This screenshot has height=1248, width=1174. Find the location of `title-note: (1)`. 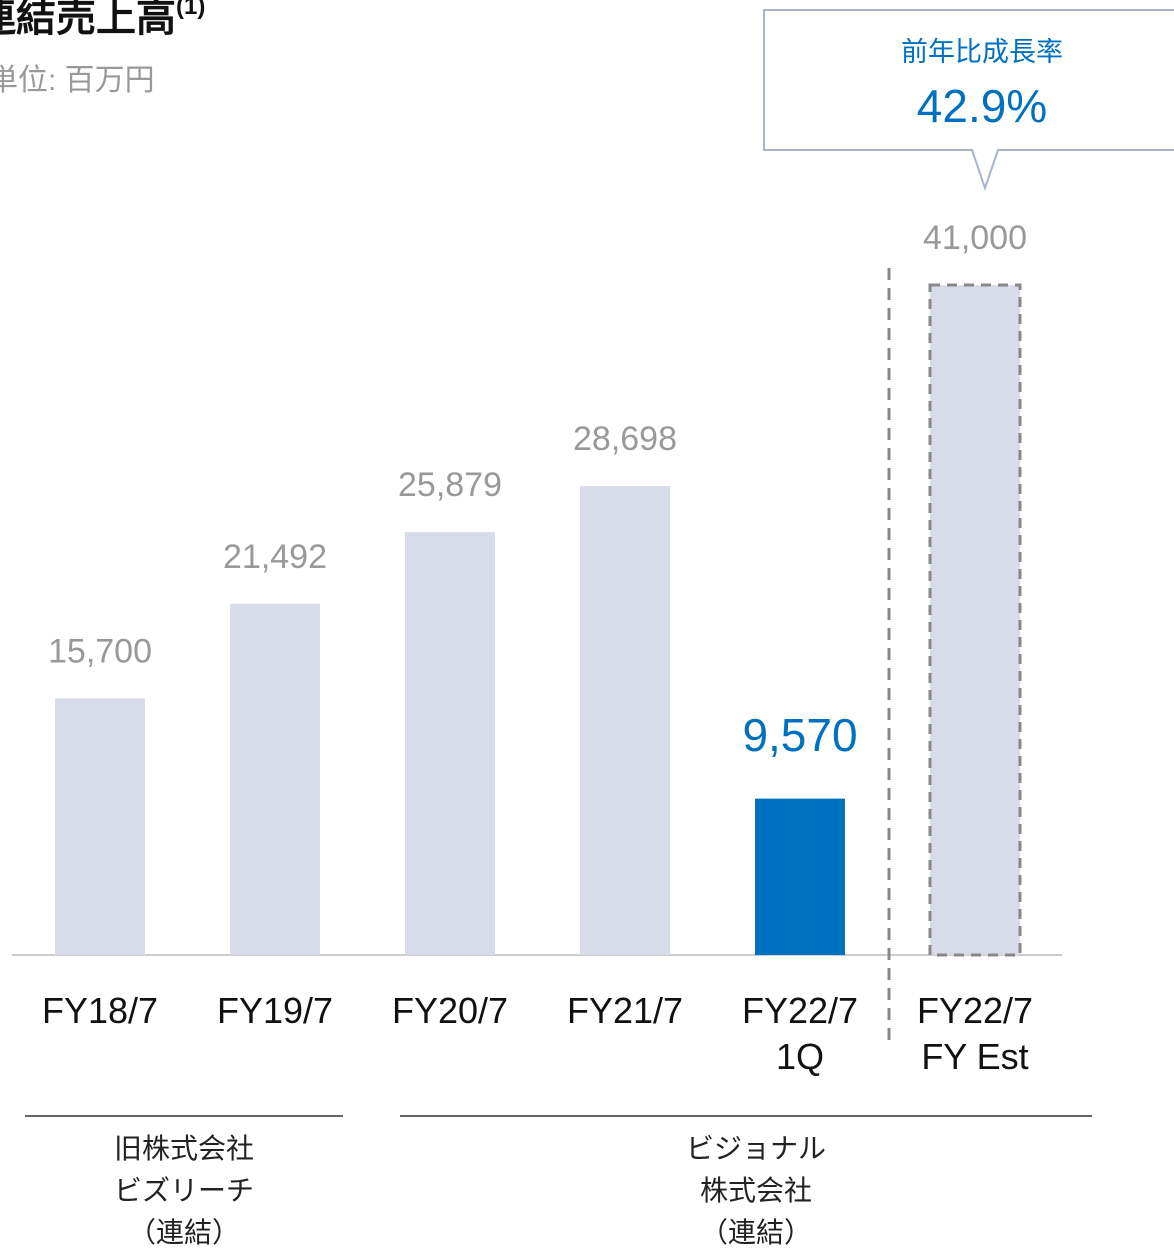

title-note: (1) is located at coordinates (190, 10).